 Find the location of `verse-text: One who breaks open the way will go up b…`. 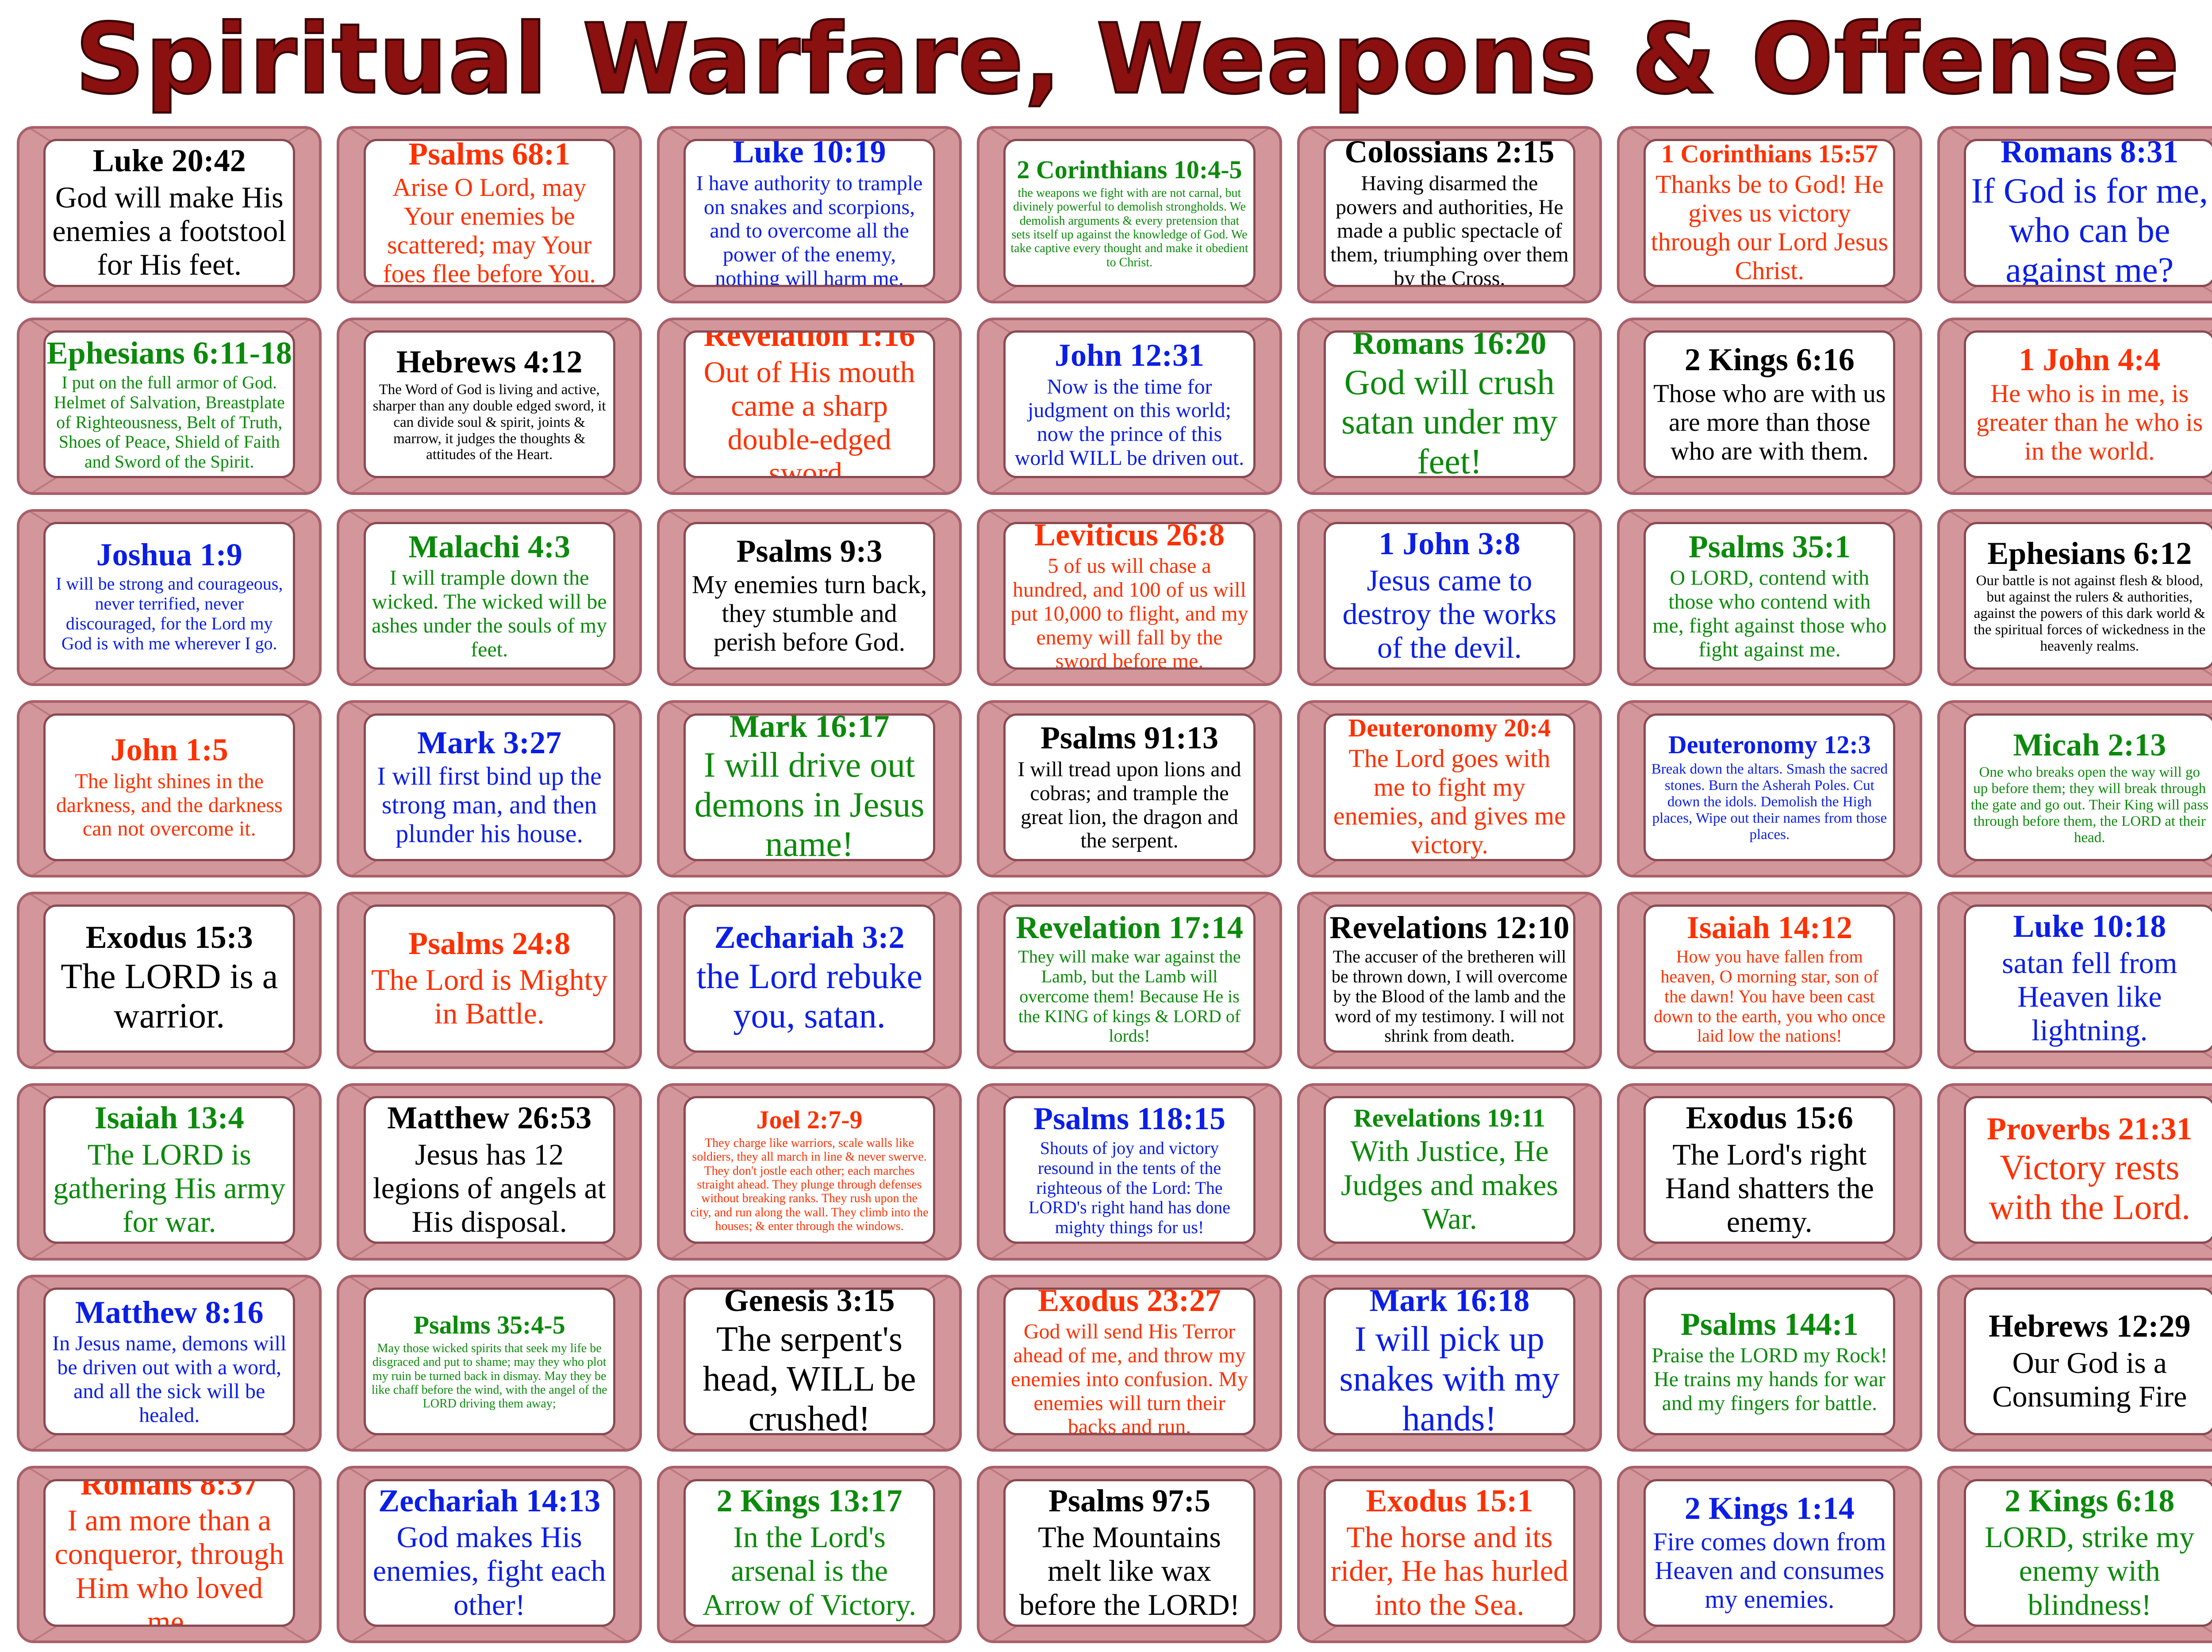

verse-text: One who breaks open the way will go up b… is located at coordinates (2089, 805).